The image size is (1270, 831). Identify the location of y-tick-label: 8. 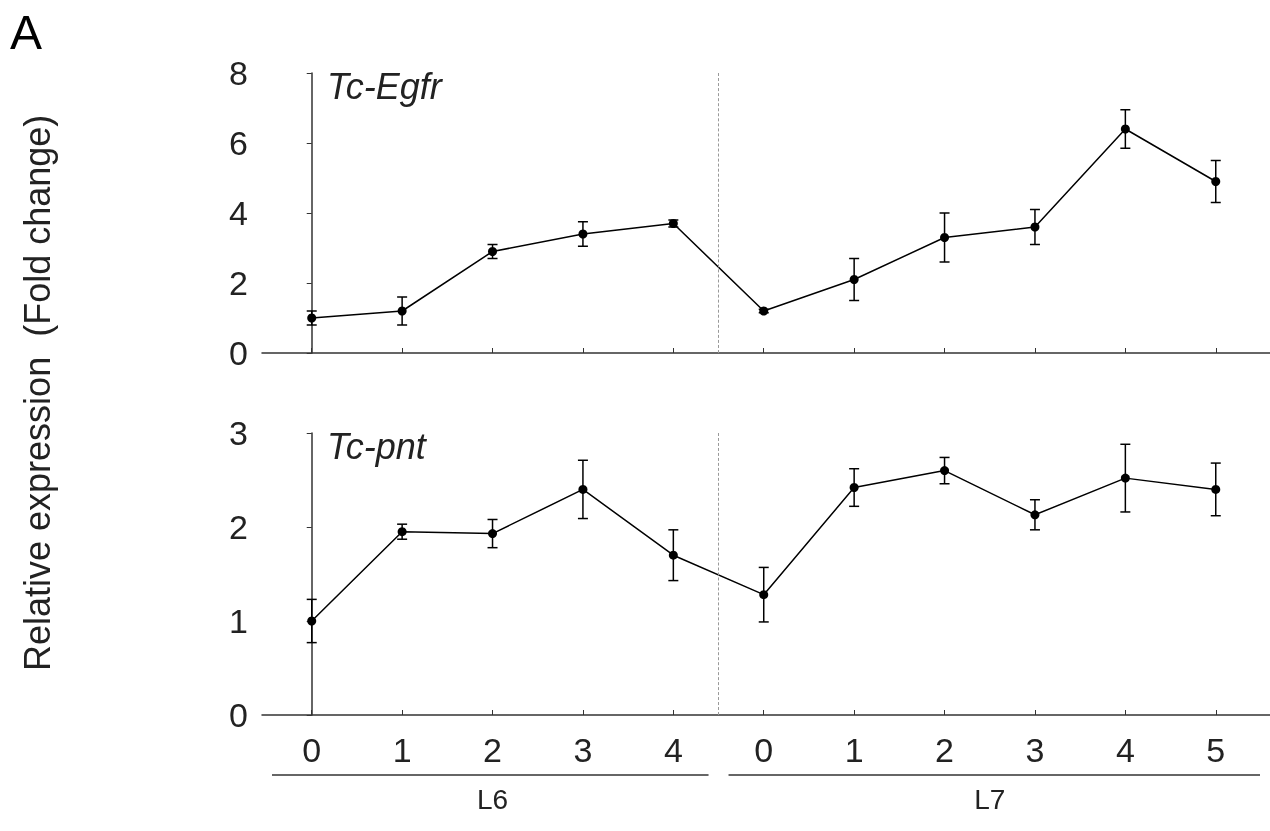
(238, 73).